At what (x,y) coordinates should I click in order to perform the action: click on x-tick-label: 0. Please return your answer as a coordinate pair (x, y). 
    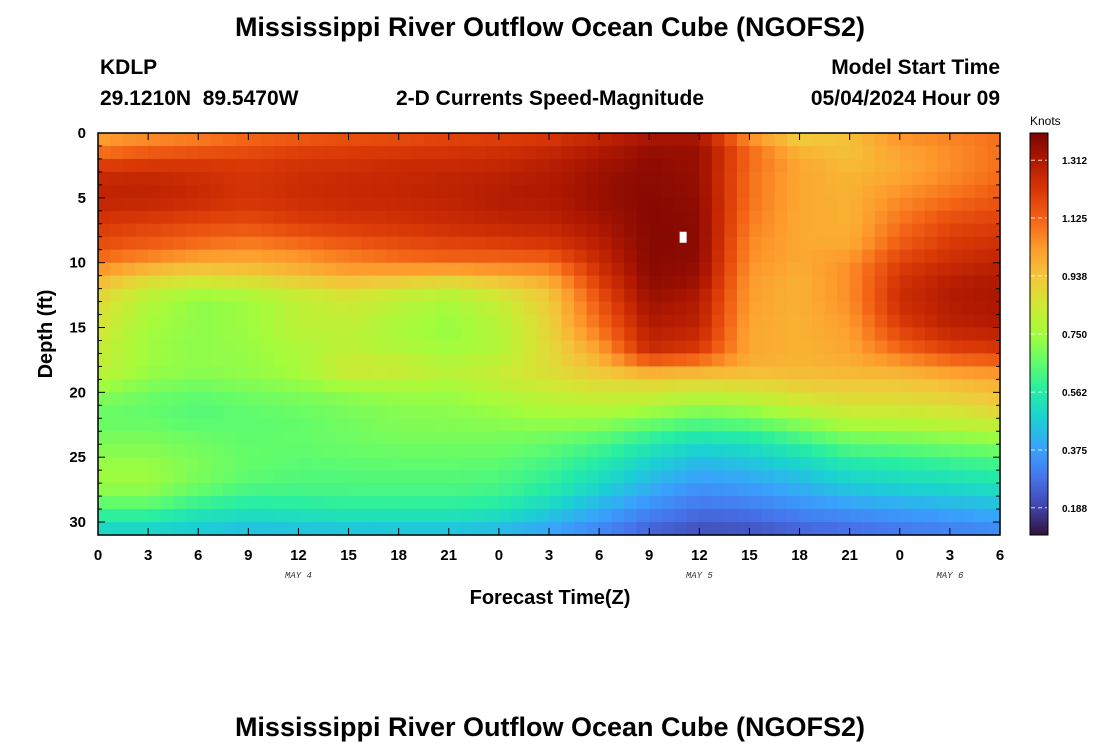
    Looking at the image, I should click on (900, 555).